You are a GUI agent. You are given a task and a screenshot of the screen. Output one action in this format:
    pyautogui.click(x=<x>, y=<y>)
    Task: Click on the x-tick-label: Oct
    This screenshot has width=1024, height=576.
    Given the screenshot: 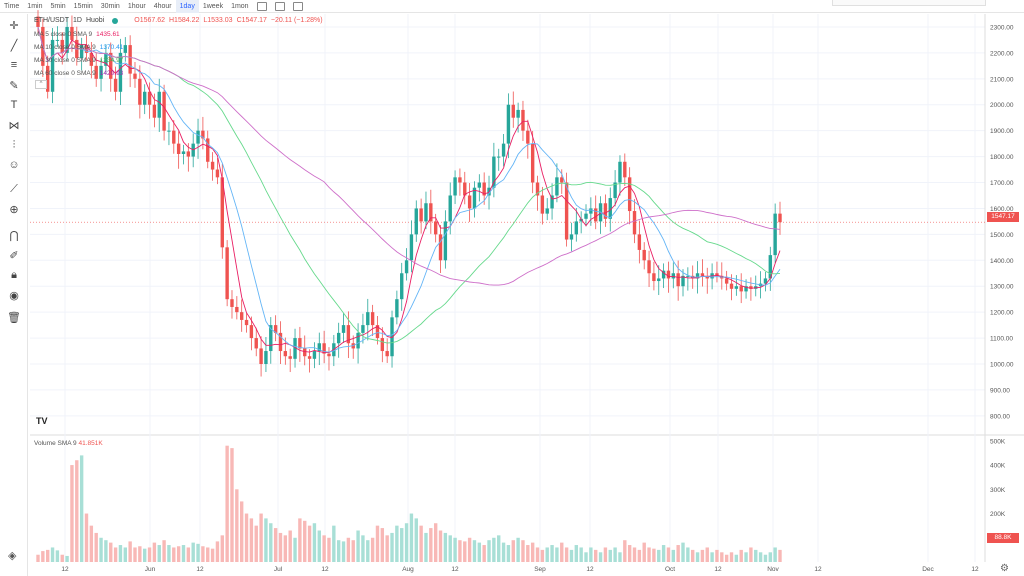 What is the action you would take?
    pyautogui.click(x=670, y=569)
    